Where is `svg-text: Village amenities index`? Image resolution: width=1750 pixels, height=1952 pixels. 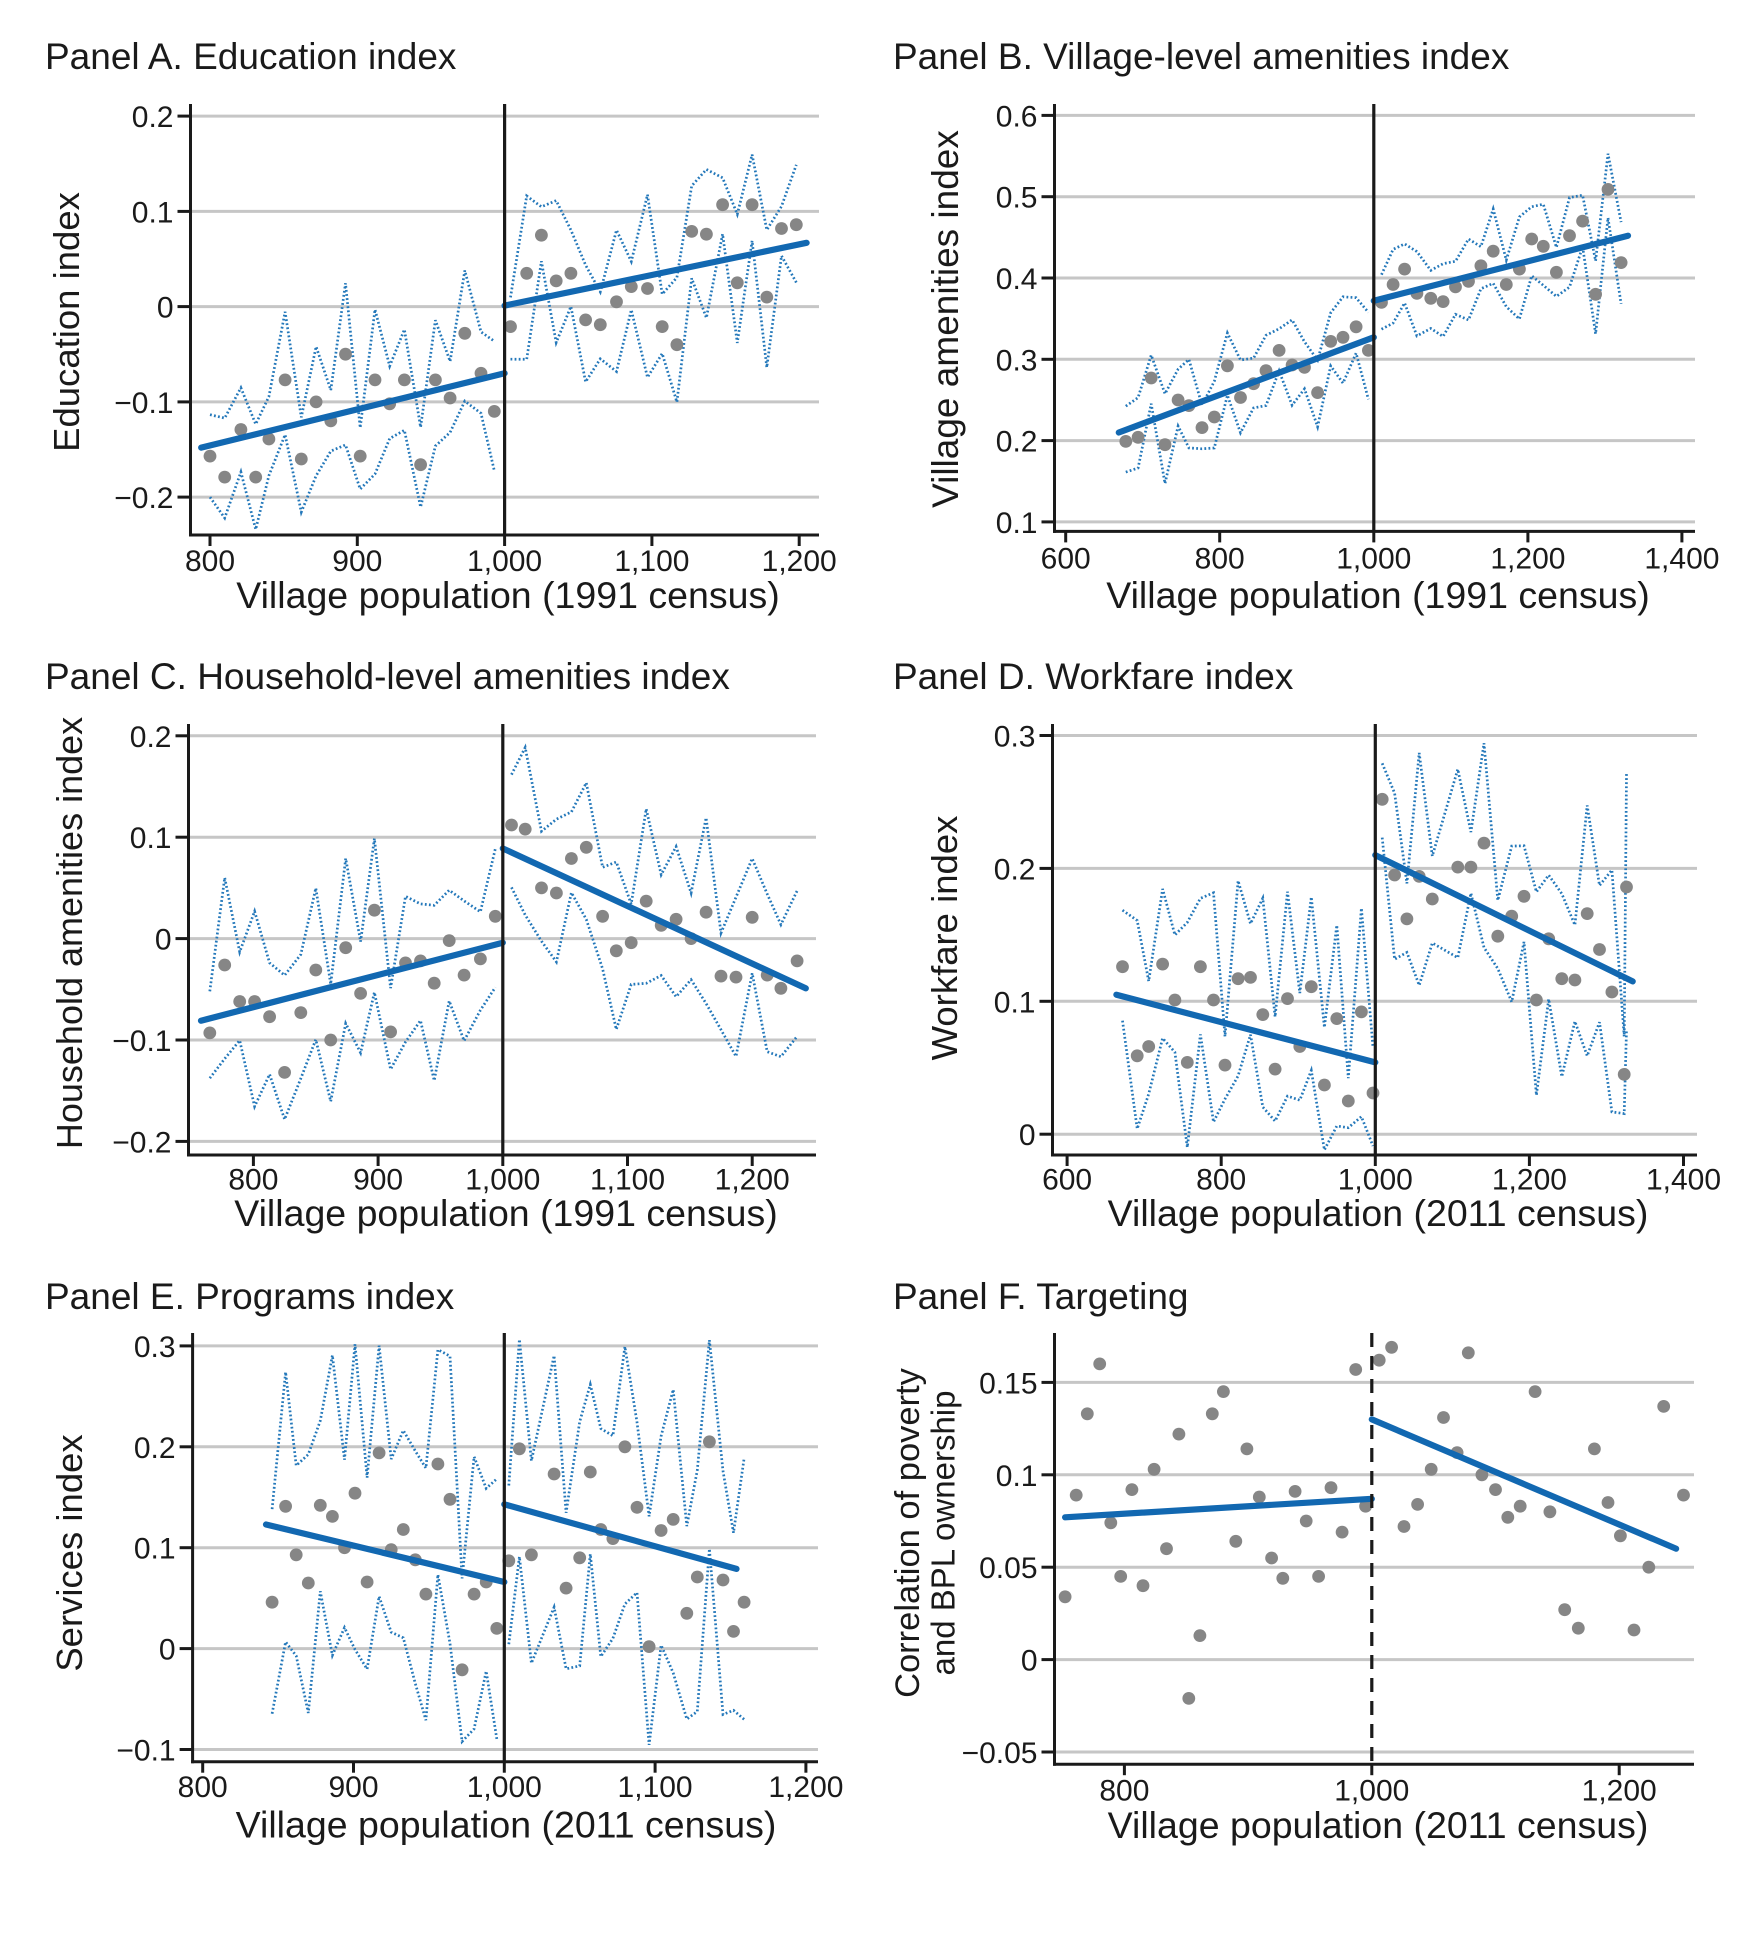
svg-text: Village amenities index is located at coordinates (945, 319).